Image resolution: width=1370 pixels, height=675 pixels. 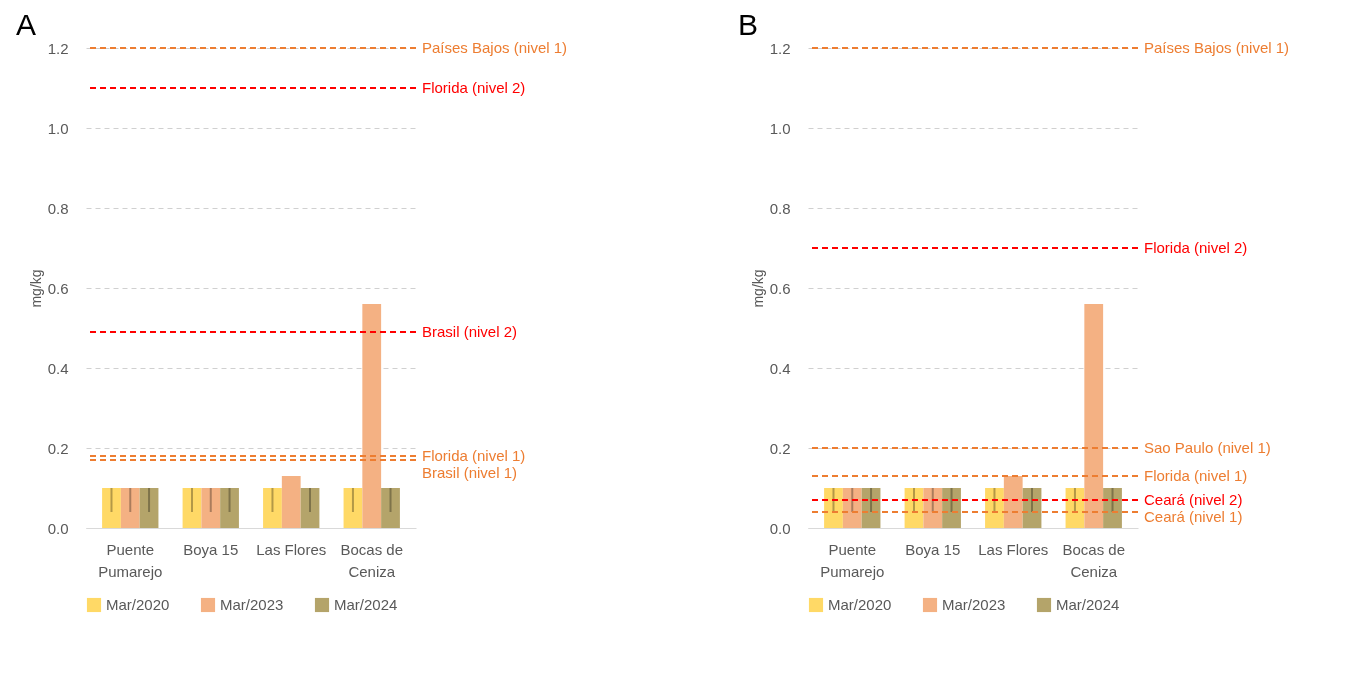 I want to click on ref-line-label: Brasil (nivel 1), so click(x=470, y=472).